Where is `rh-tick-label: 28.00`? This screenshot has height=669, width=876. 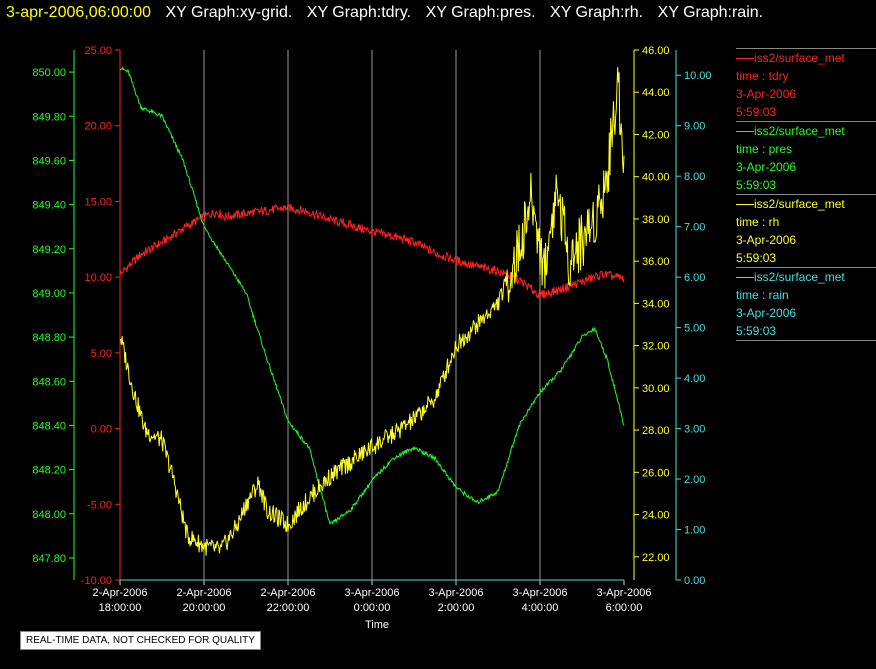
rh-tick-label: 28.00 is located at coordinates (656, 431).